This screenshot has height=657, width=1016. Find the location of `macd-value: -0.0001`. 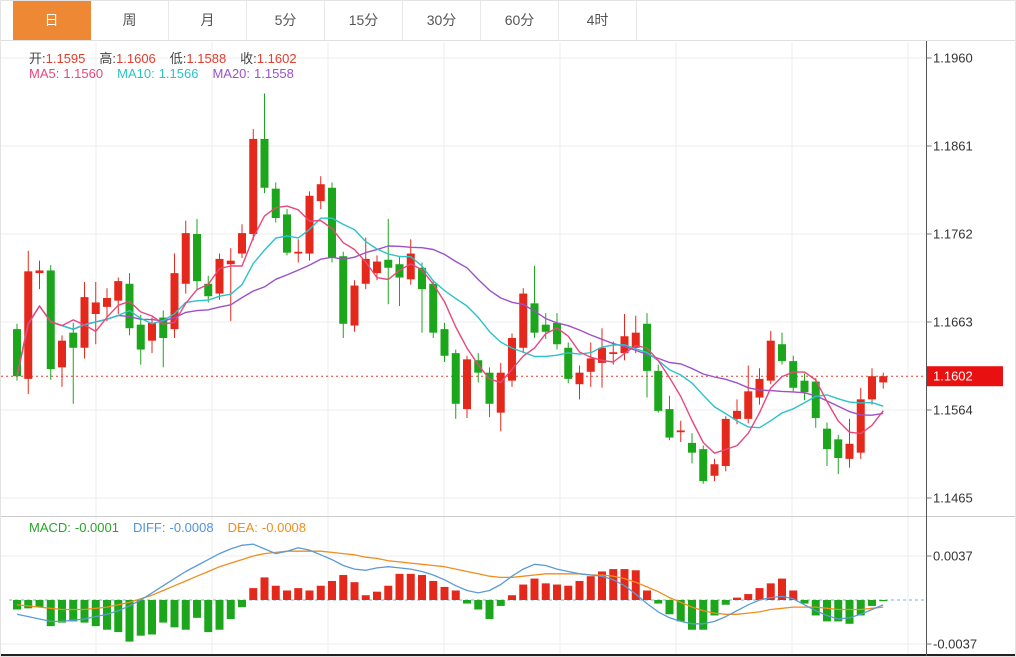

macd-value: -0.0001 is located at coordinates (96, 527).